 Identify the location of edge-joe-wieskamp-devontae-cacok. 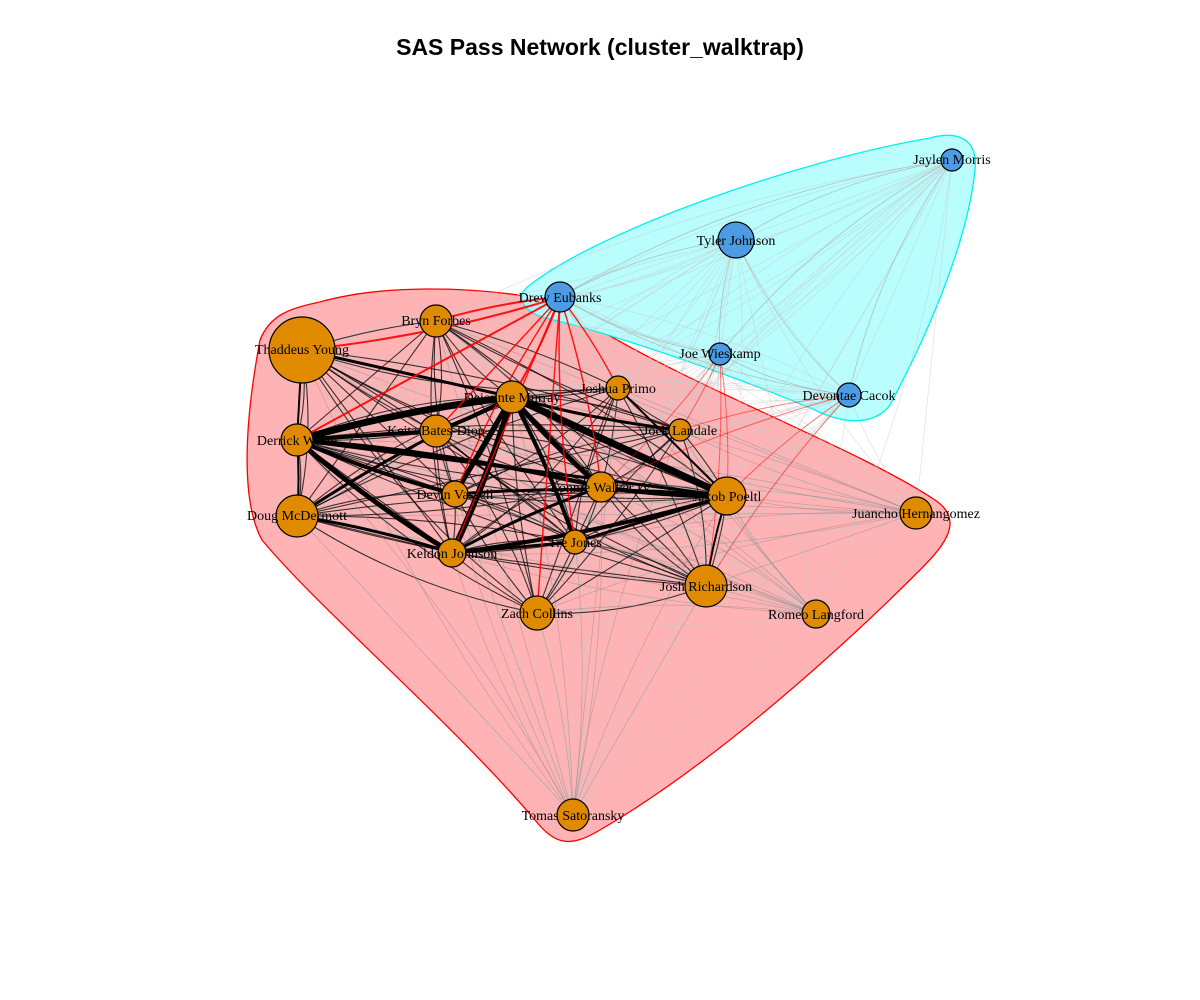
(784, 374).